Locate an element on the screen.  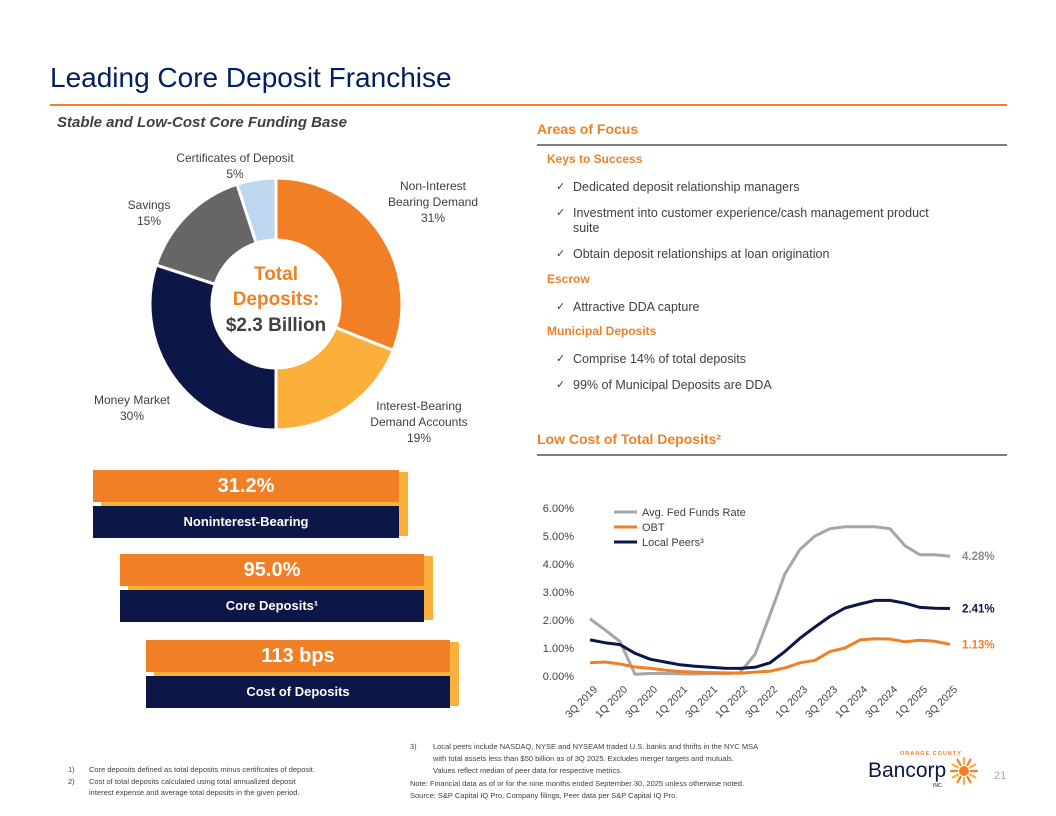
donut-label-text: Bearing Demand is located at coordinates (433, 202).